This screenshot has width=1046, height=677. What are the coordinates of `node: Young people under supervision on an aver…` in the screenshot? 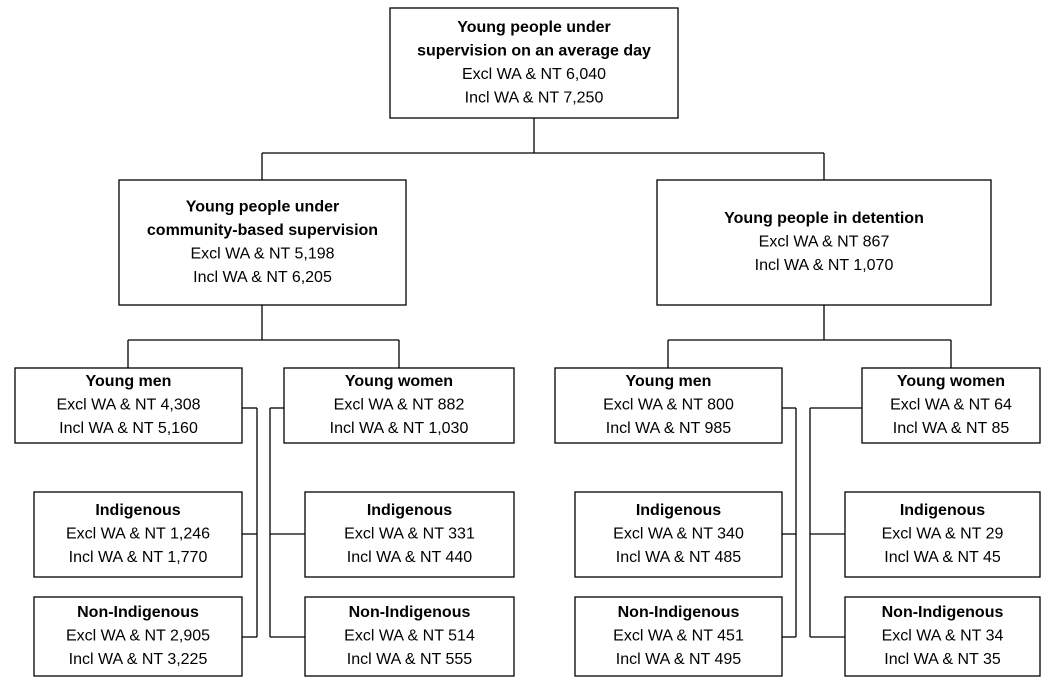 It's located at (534, 63).